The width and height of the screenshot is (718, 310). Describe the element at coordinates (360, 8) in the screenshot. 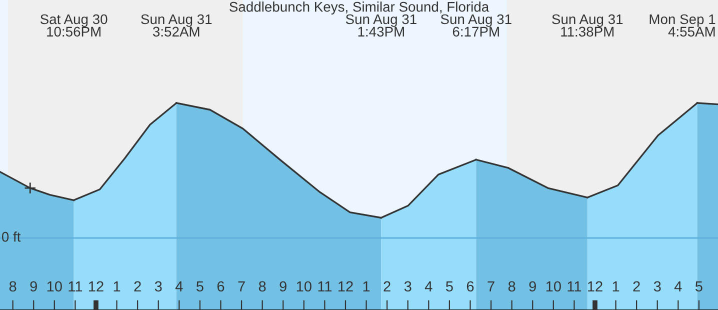

I see `chart-title: Saddlebunch Keys, Similar Sound, Florida` at that location.